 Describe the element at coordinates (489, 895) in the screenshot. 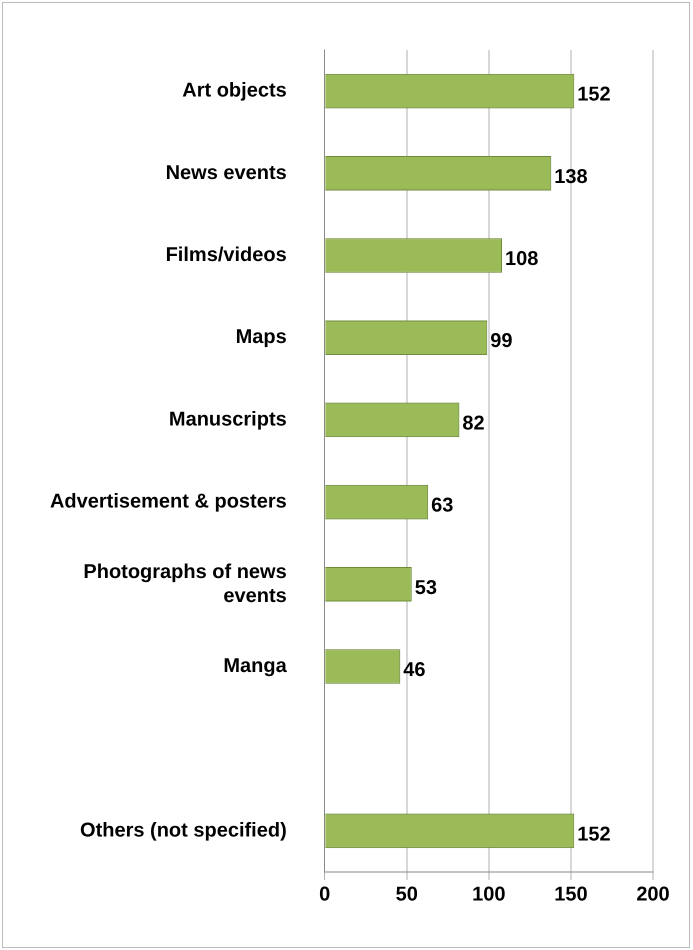

I see `x-tick-label: 100` at that location.